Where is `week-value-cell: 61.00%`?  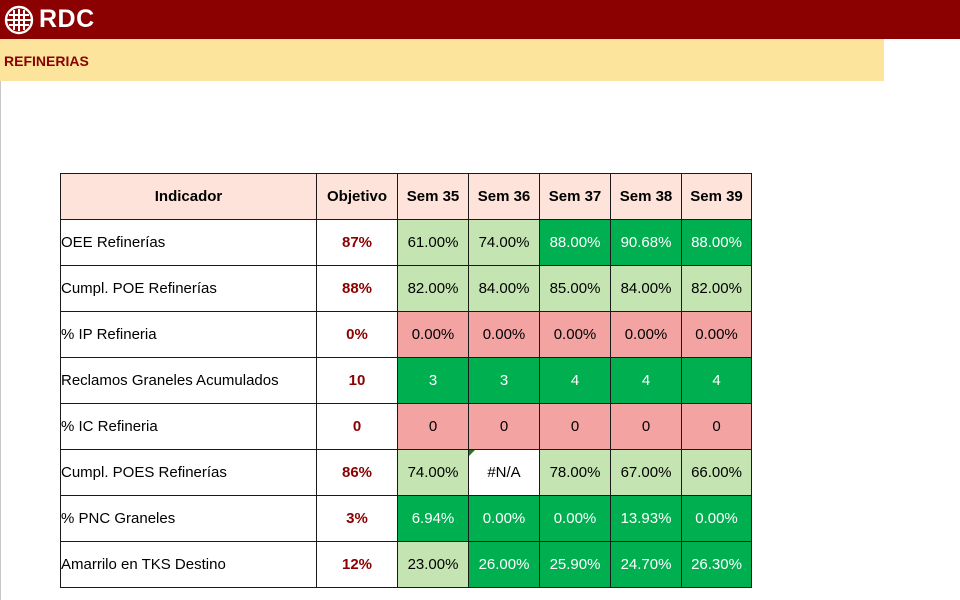 week-value-cell: 61.00% is located at coordinates (433, 242).